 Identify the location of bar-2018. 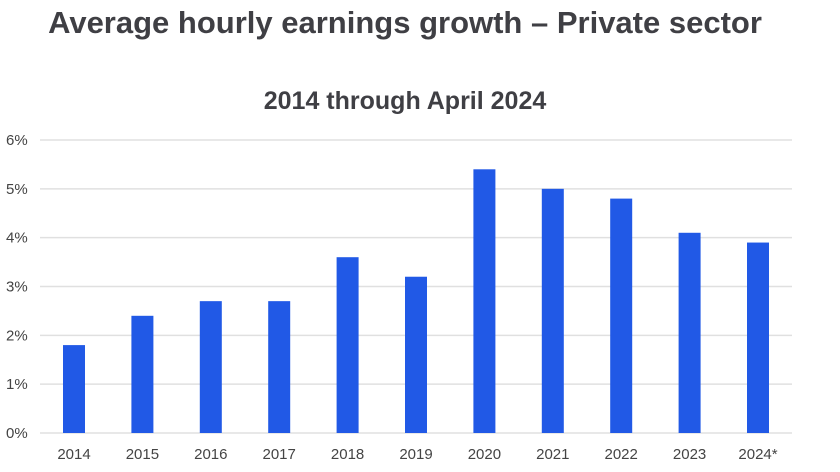
(347, 345).